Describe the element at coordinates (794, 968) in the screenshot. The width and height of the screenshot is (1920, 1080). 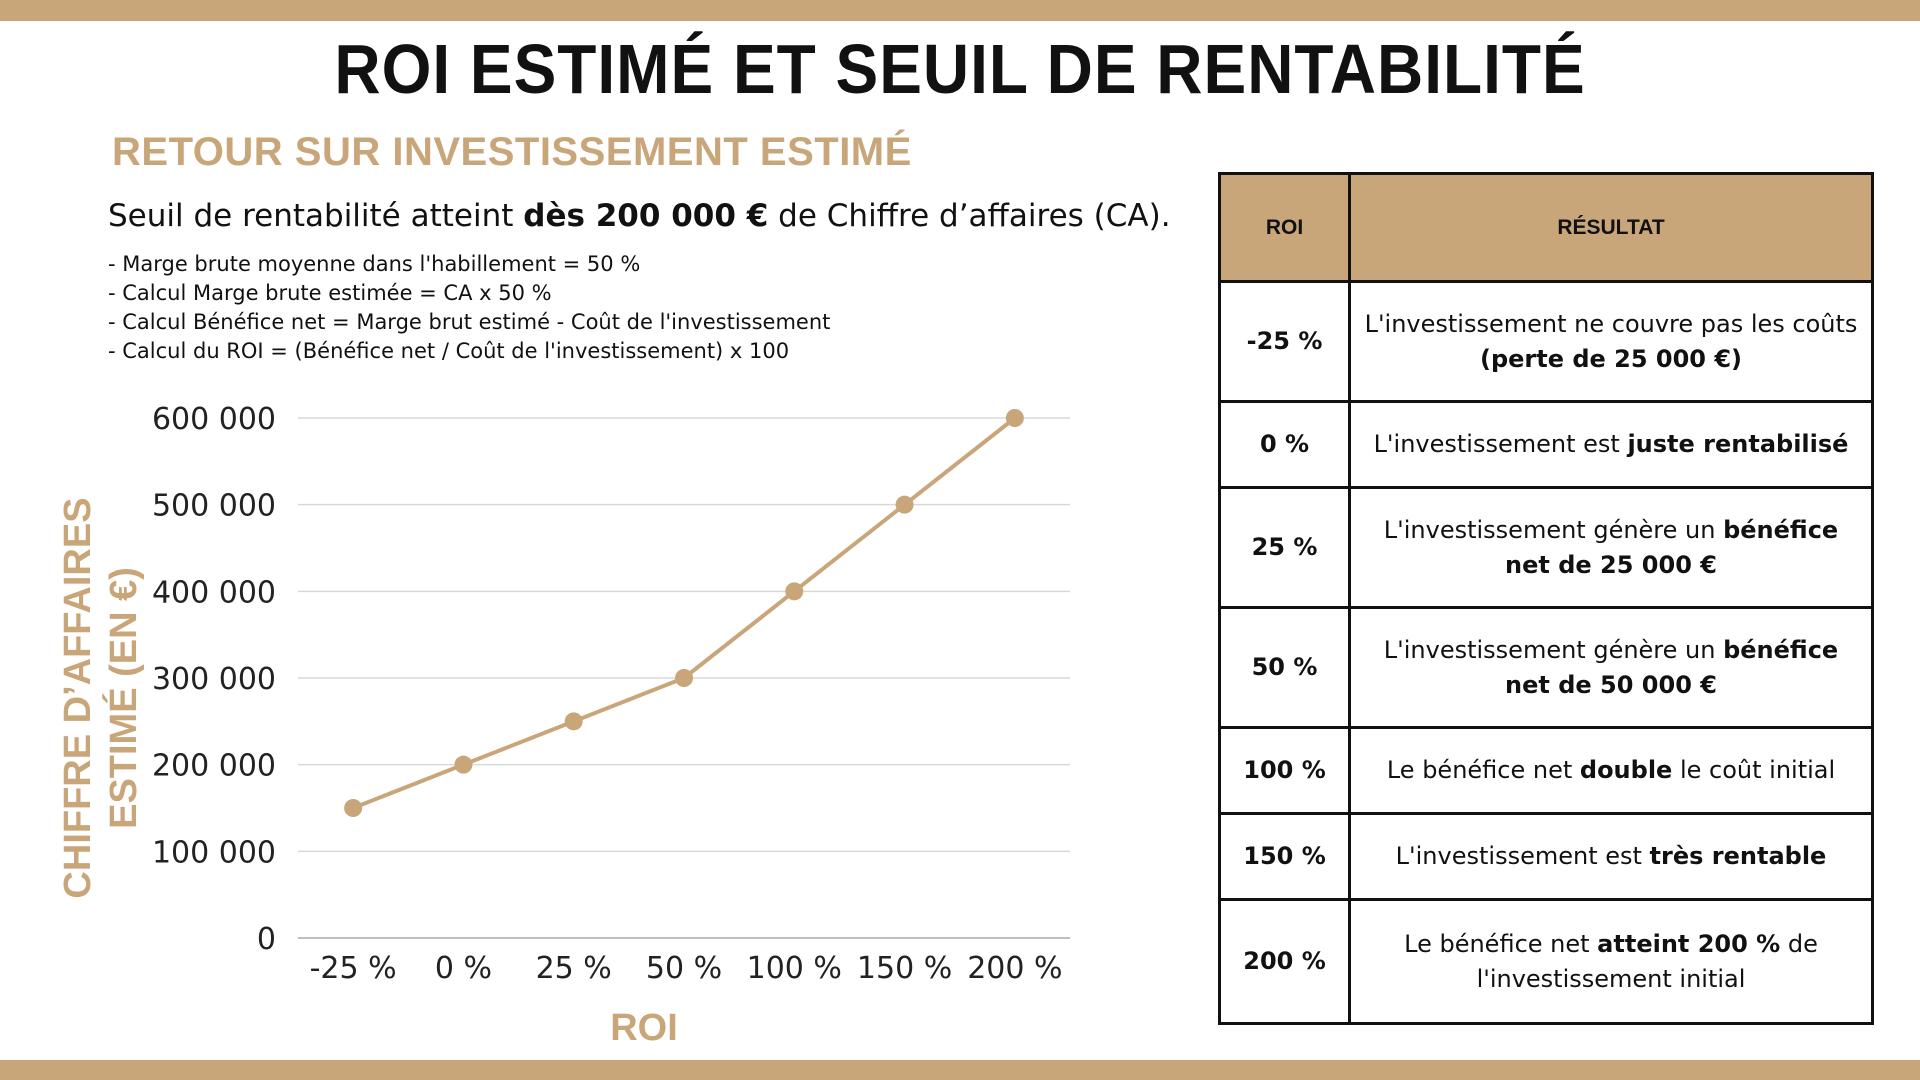
I see `x-tick-label: 100 %` at that location.